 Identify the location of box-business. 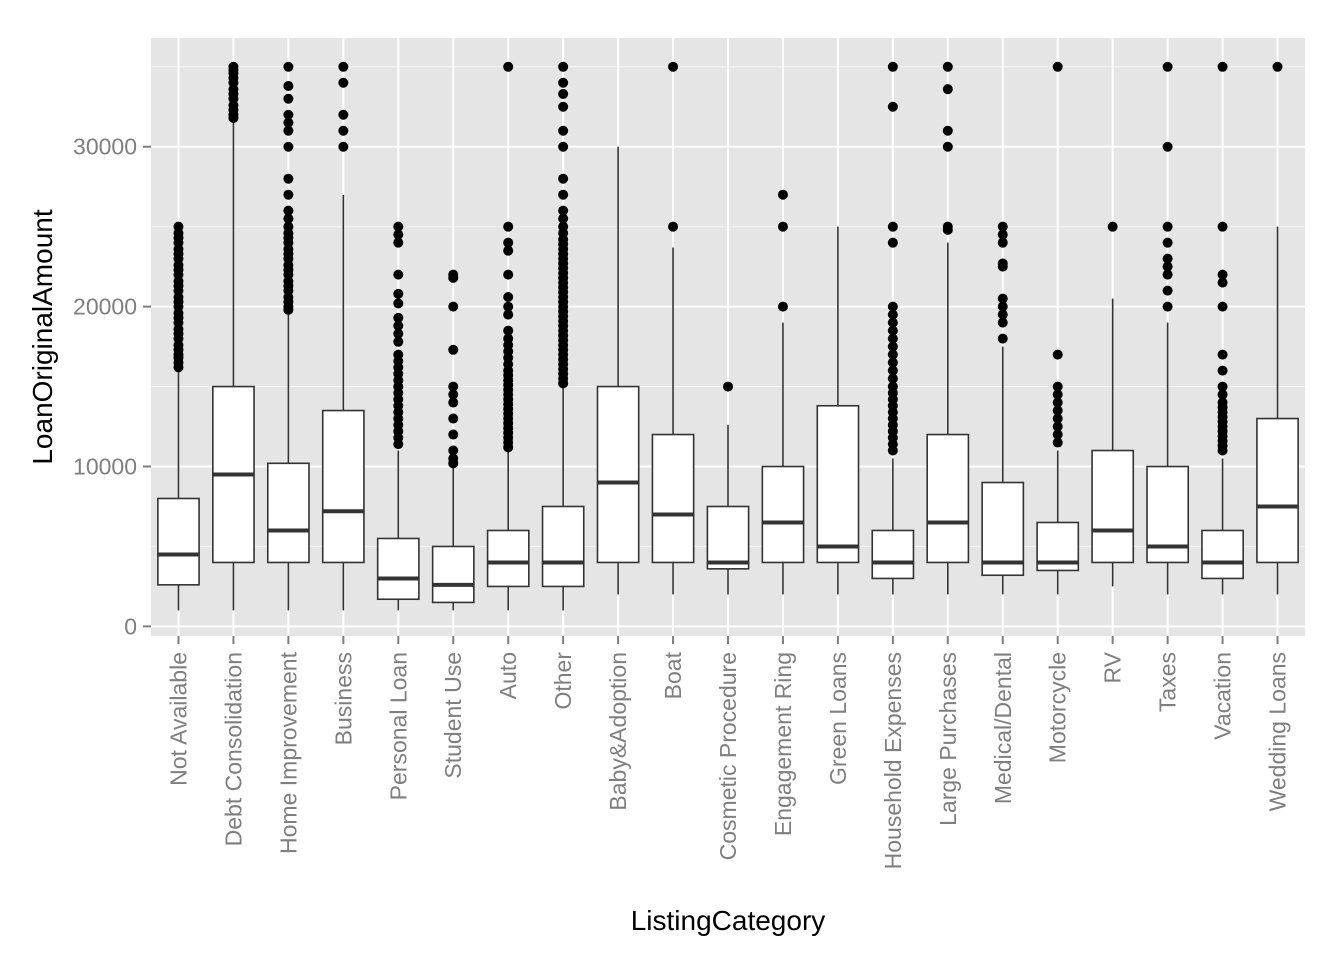
(343, 336).